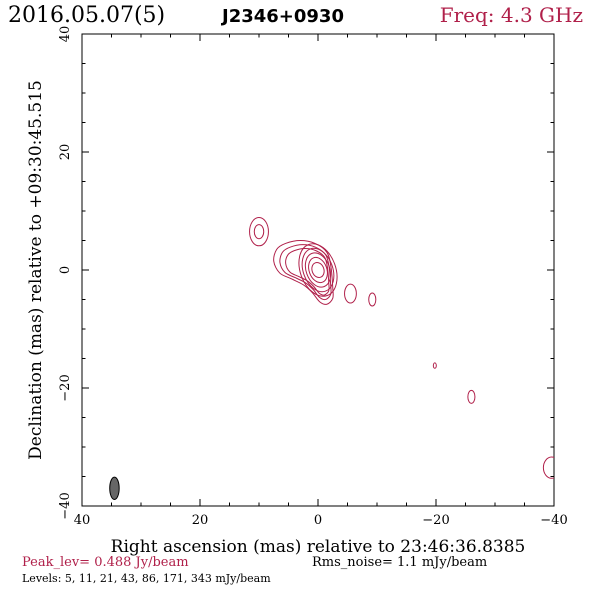 This screenshot has width=590, height=590. I want to click on contour-blob-east, so click(350, 293).